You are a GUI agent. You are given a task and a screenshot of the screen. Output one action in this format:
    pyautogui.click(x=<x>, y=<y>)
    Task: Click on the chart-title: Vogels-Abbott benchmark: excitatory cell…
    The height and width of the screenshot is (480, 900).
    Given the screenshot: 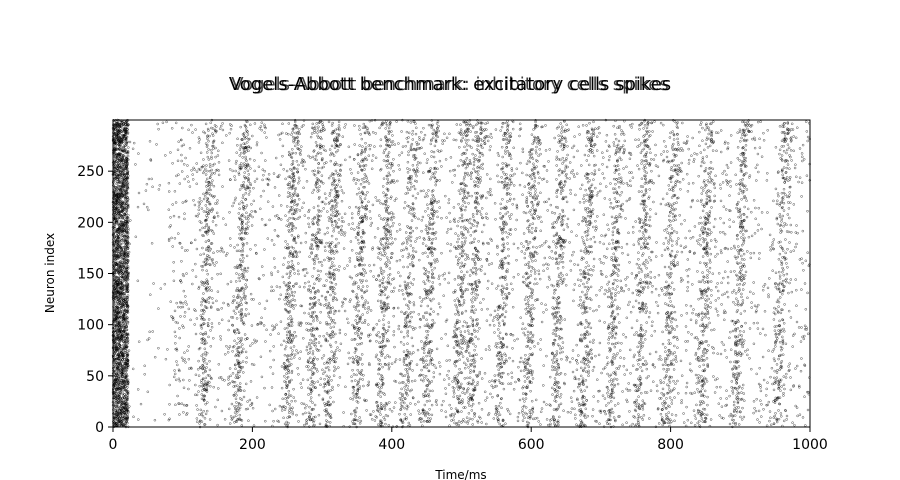 What is the action you would take?
    pyautogui.click(x=450, y=84)
    